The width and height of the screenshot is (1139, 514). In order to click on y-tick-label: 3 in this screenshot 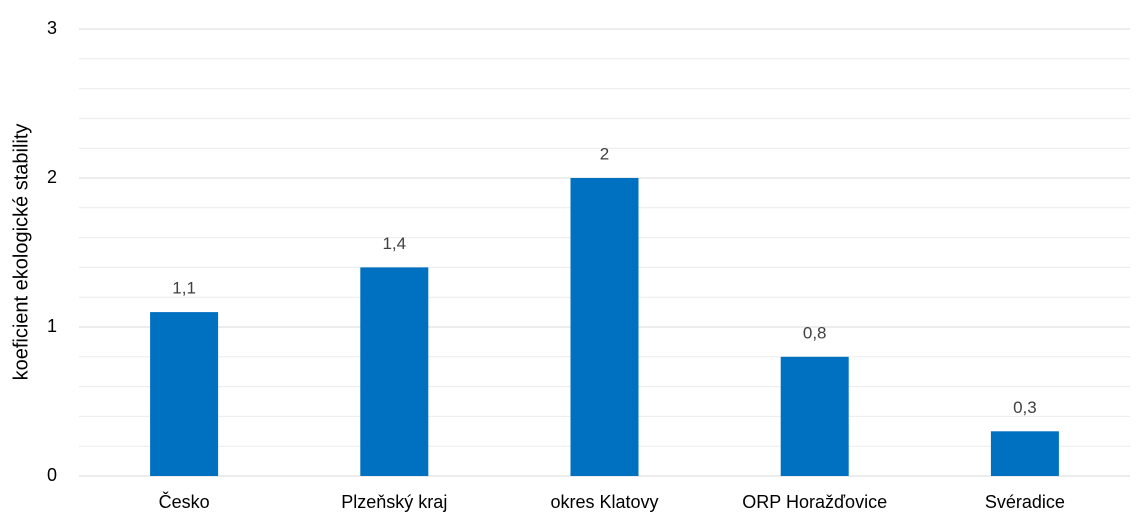, I will do `click(52, 28)`.